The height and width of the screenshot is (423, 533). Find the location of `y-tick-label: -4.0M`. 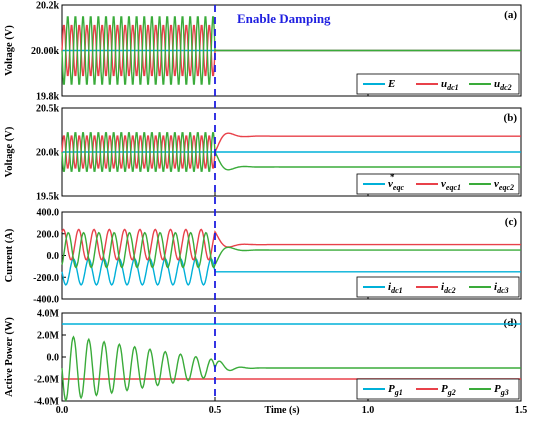

y-tick-label: -4.0M is located at coordinates (47, 402).